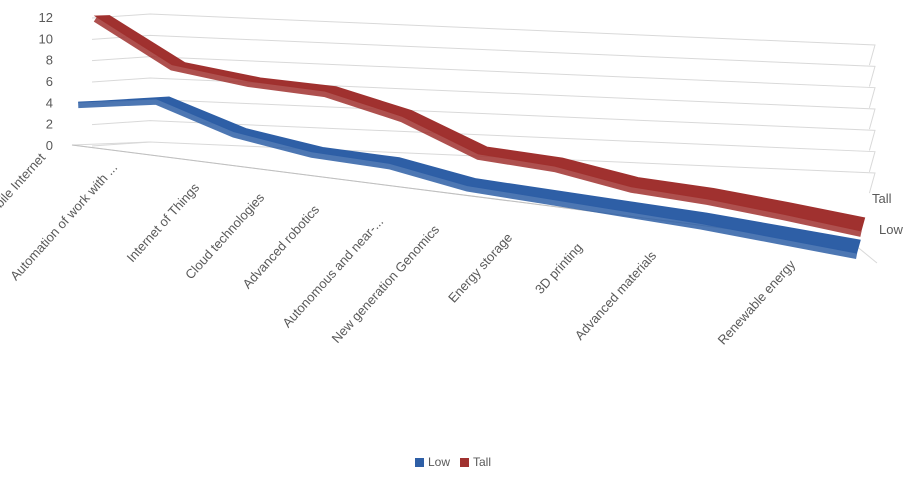 The width and height of the screenshot is (906, 480). I want to click on legend-label-tall: Tall, so click(482, 462).